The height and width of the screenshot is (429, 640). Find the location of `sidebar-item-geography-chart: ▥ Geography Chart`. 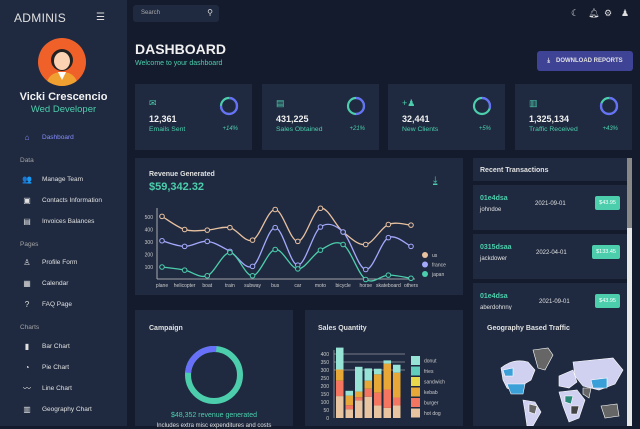

sidebar-item-geography-chart: ▥ Geography Chart is located at coordinates (57, 409).